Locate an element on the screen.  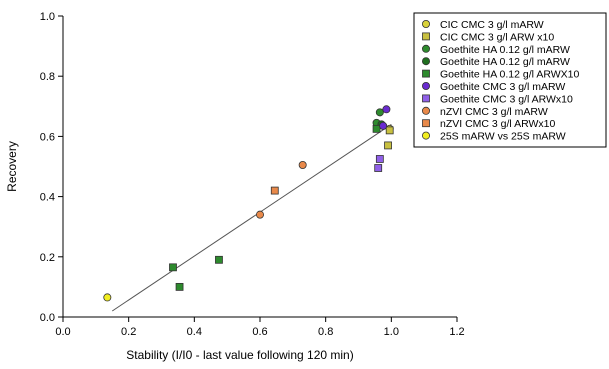
y-tick-label: 0.0 is located at coordinates (47, 318).